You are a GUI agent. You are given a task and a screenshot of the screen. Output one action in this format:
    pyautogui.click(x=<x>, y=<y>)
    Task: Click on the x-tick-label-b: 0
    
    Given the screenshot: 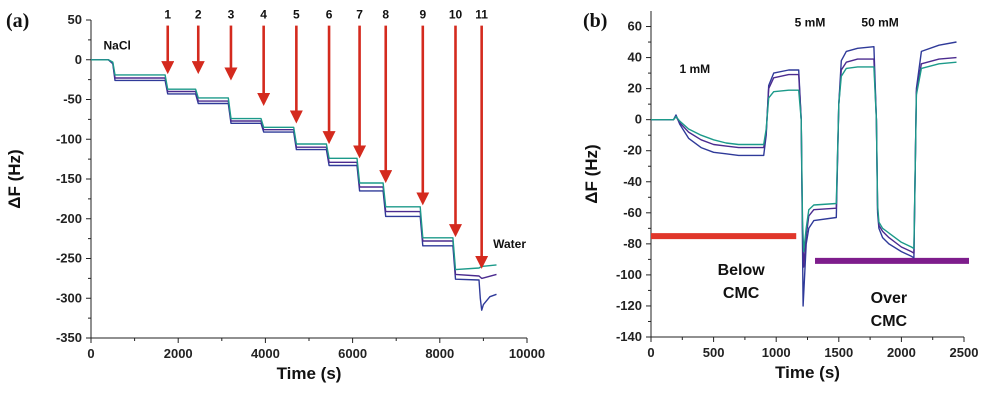 What is the action you would take?
    pyautogui.click(x=650, y=352)
    